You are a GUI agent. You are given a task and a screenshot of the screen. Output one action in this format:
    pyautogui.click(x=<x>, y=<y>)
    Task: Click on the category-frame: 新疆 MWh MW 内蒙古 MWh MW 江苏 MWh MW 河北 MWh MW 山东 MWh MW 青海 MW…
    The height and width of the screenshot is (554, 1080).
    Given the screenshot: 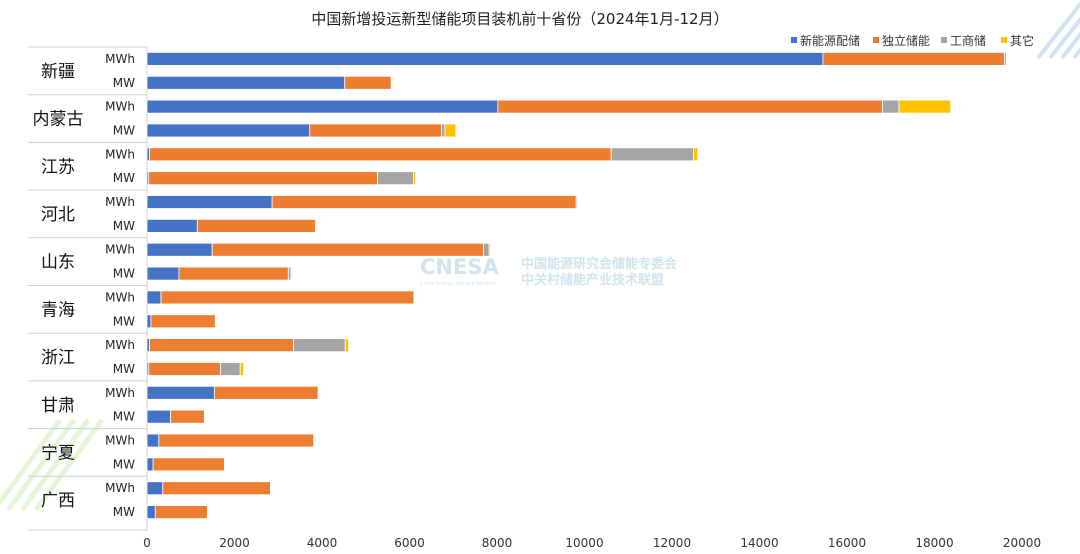 What is the action you would take?
    pyautogui.click(x=88, y=288)
    